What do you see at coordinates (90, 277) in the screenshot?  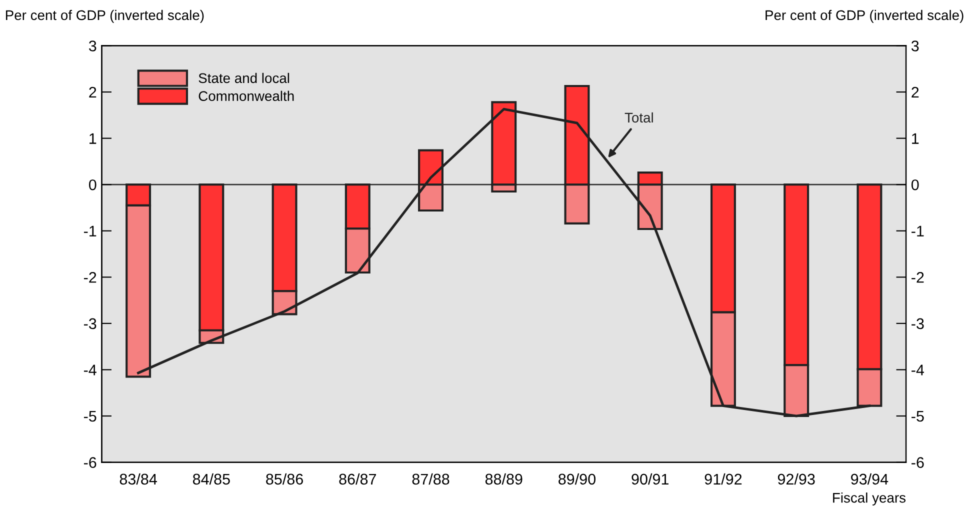 I see `y-tick-label: -2` at bounding box center [90, 277].